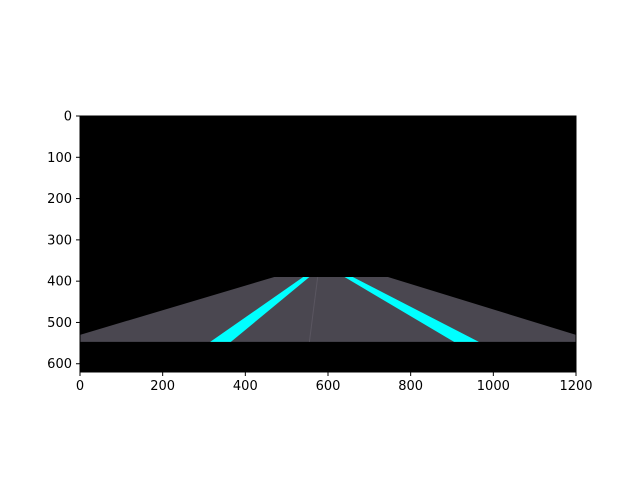  What do you see at coordinates (313, 309) in the screenshot?
I see `road-center-seam` at bounding box center [313, 309].